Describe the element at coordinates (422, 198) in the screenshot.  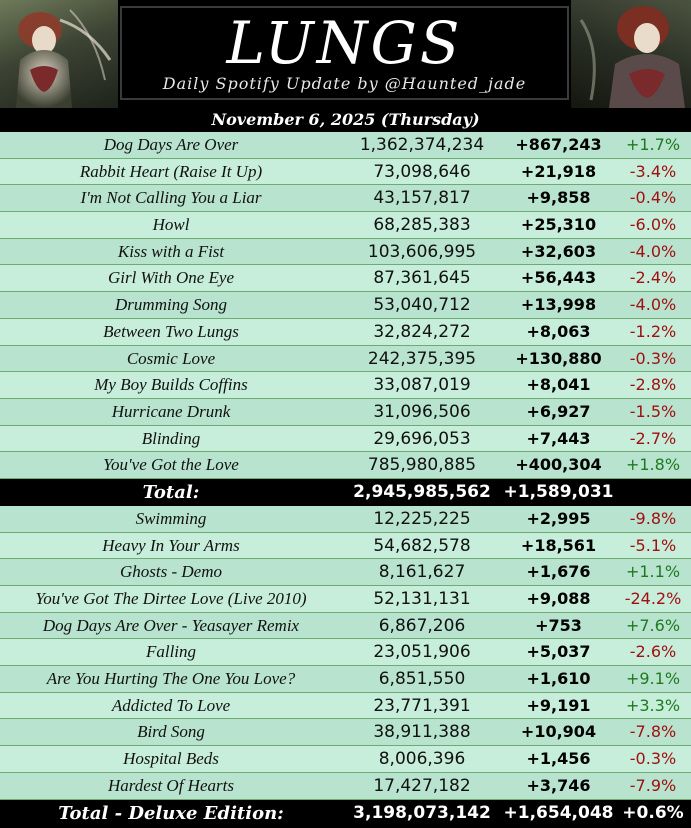
I see `track-streams: 43,157,817` at that location.